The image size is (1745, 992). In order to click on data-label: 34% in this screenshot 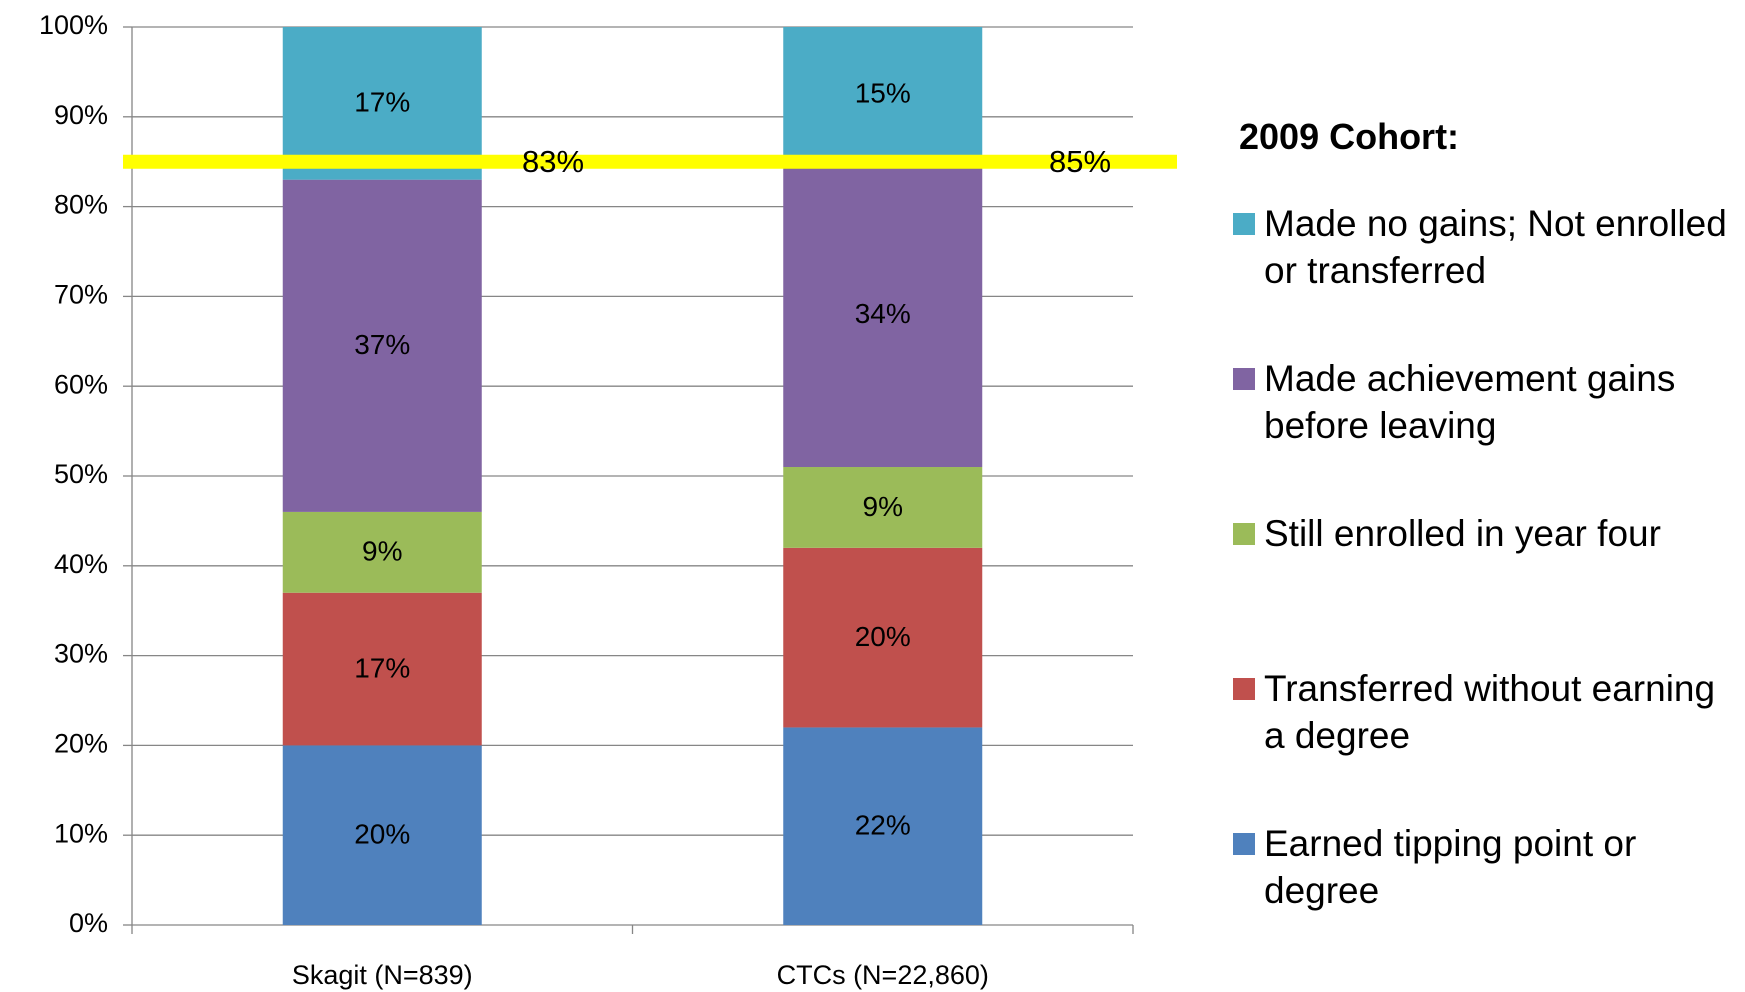, I will do `click(883, 313)`.